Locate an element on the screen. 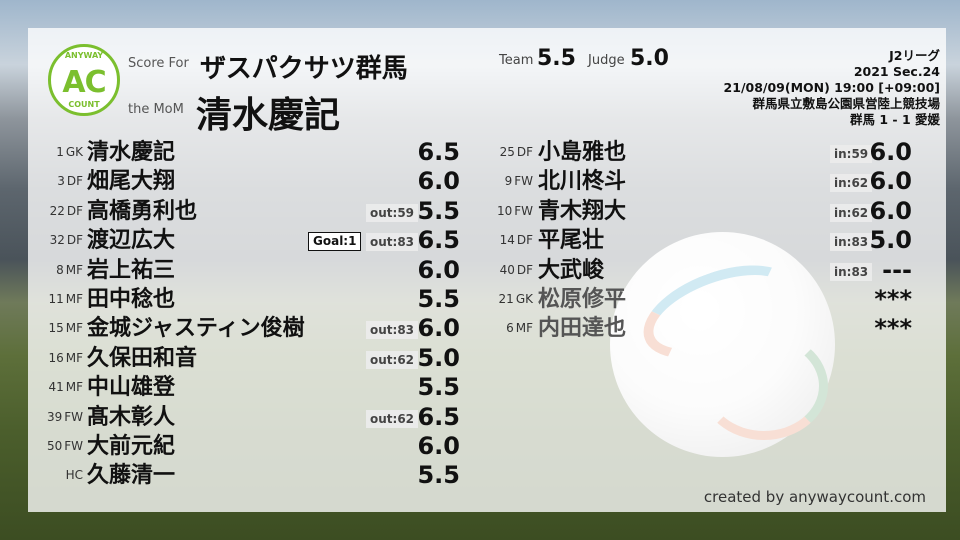 The image size is (960, 540). sub-in-badge: in:59 is located at coordinates (851, 154).